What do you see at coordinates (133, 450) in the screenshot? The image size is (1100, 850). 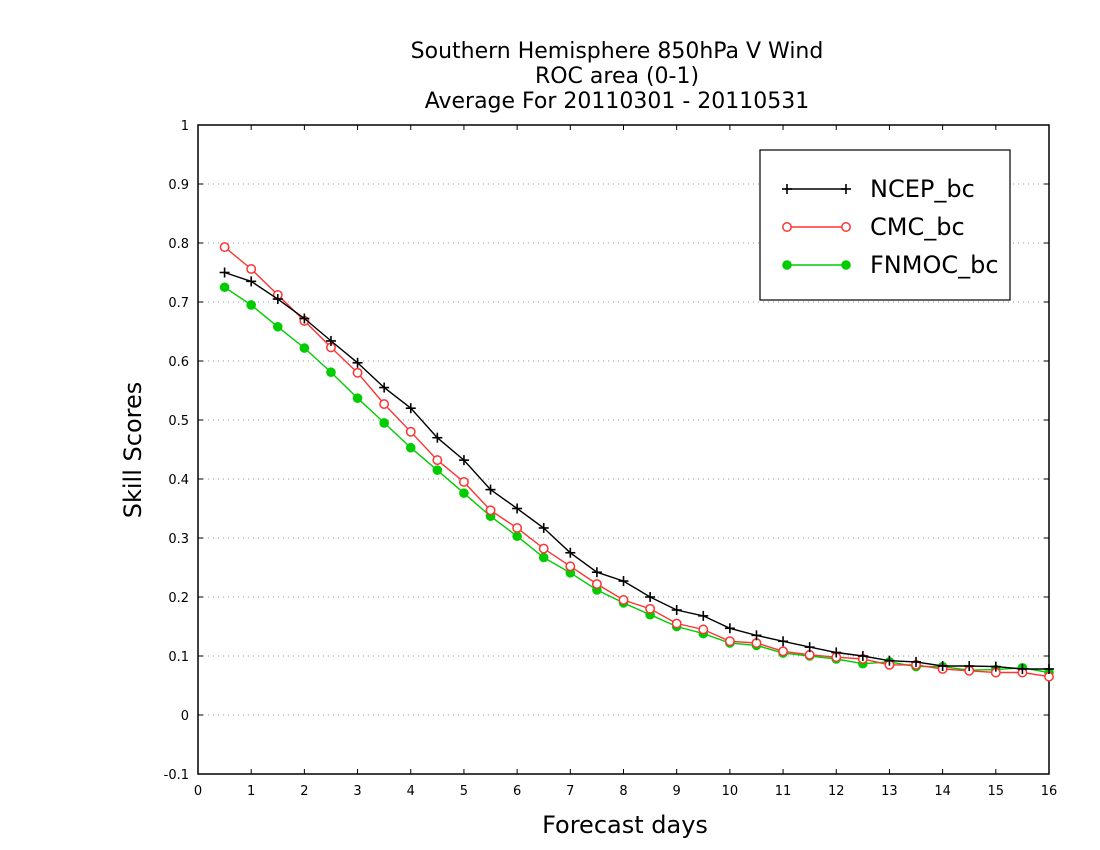 I see `y-axis-label: Skill Scores` at bounding box center [133, 450].